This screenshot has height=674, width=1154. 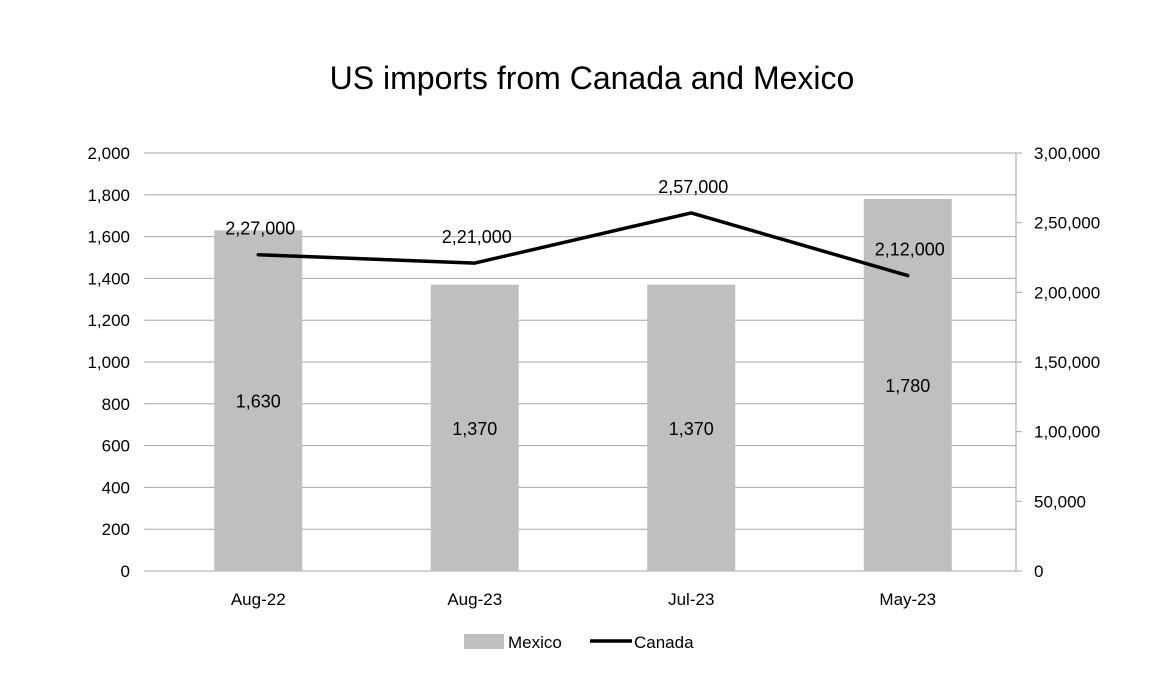 I want to click on left-axis-tick-label: 400, so click(x=116, y=487).